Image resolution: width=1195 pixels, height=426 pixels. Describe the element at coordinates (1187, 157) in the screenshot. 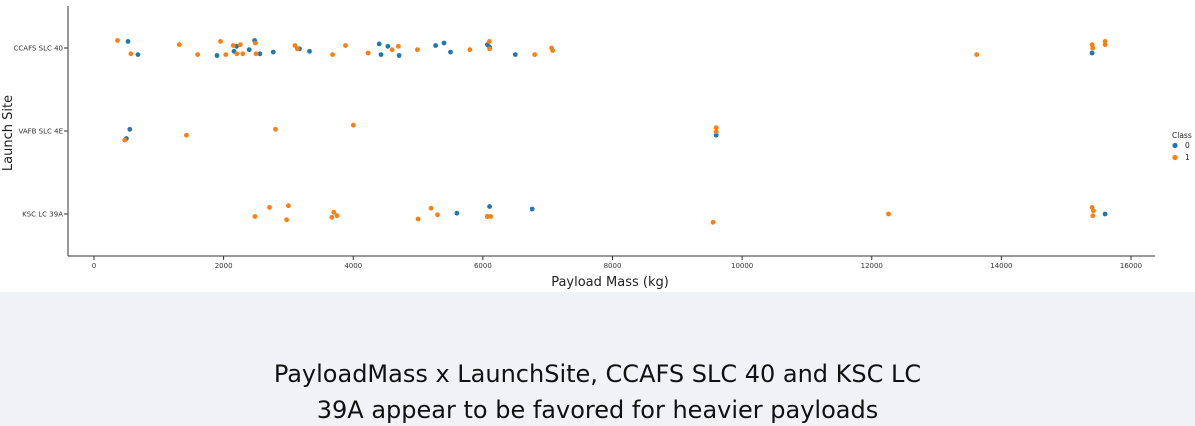

I see `legend-label: 1` at that location.